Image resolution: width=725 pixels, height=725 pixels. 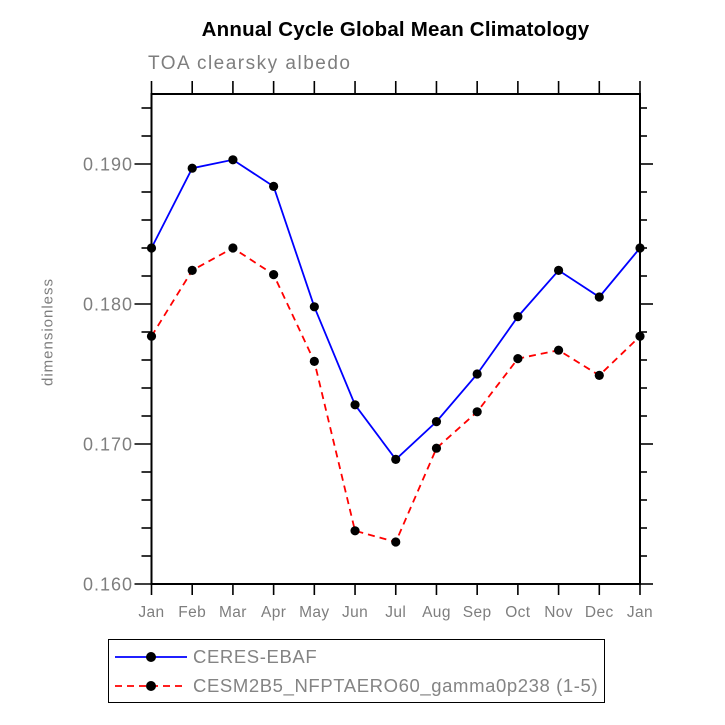 I want to click on chart-subtitle: TOA clearsky albedo, so click(x=250, y=63).